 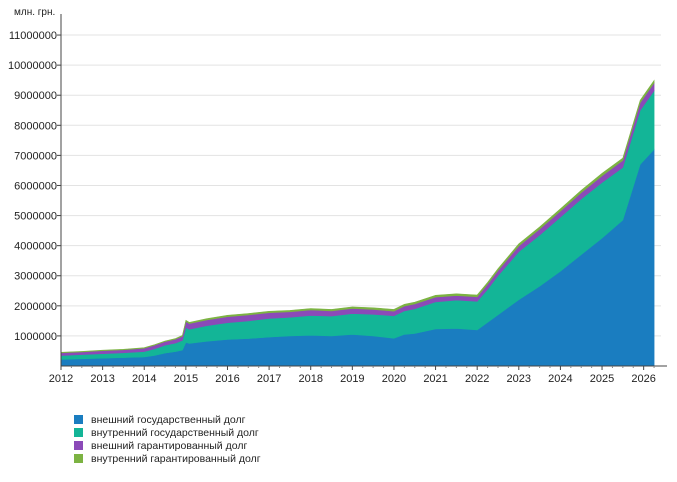 I want to click on y-tick-label: 7000000, so click(x=35, y=156).